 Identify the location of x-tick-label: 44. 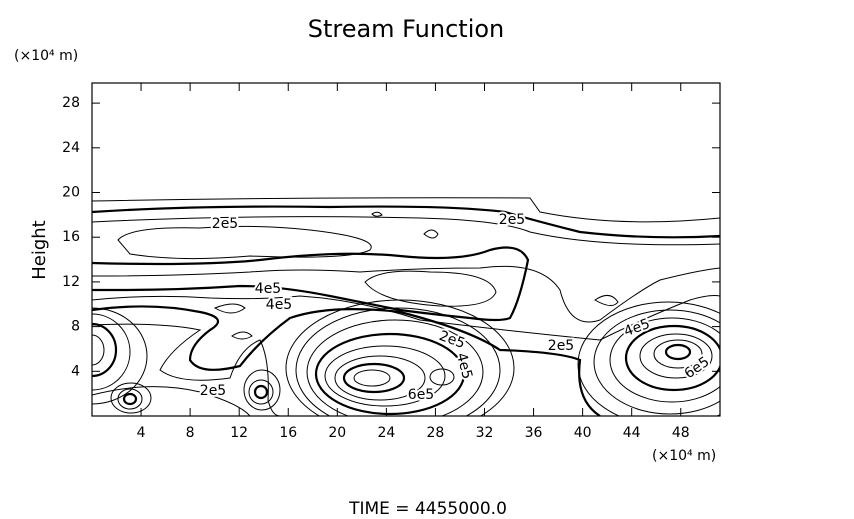
(632, 433).